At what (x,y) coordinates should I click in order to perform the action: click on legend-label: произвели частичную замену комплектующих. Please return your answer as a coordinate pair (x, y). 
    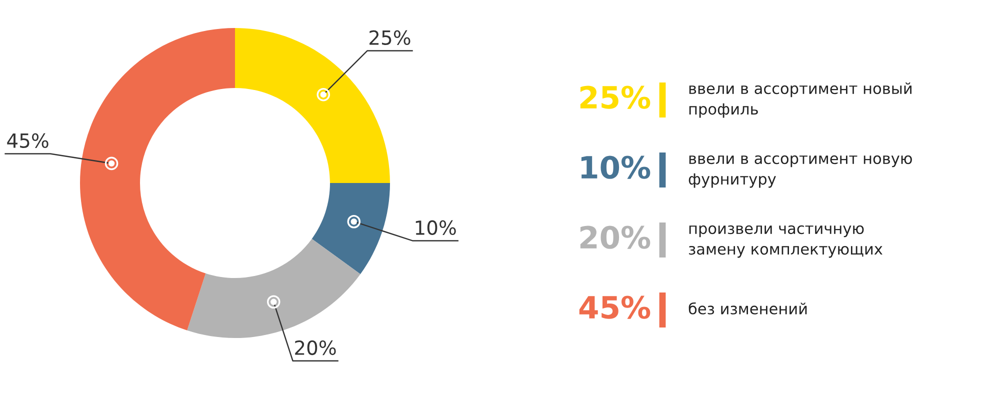
    Looking at the image, I should click on (785, 241).